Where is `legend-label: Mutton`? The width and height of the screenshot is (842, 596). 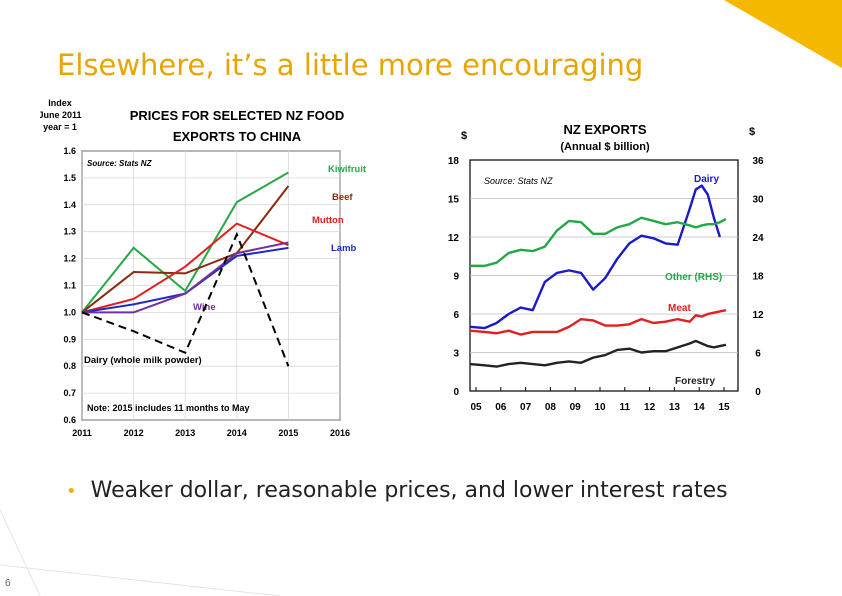
legend-label: Mutton is located at coordinates (328, 220).